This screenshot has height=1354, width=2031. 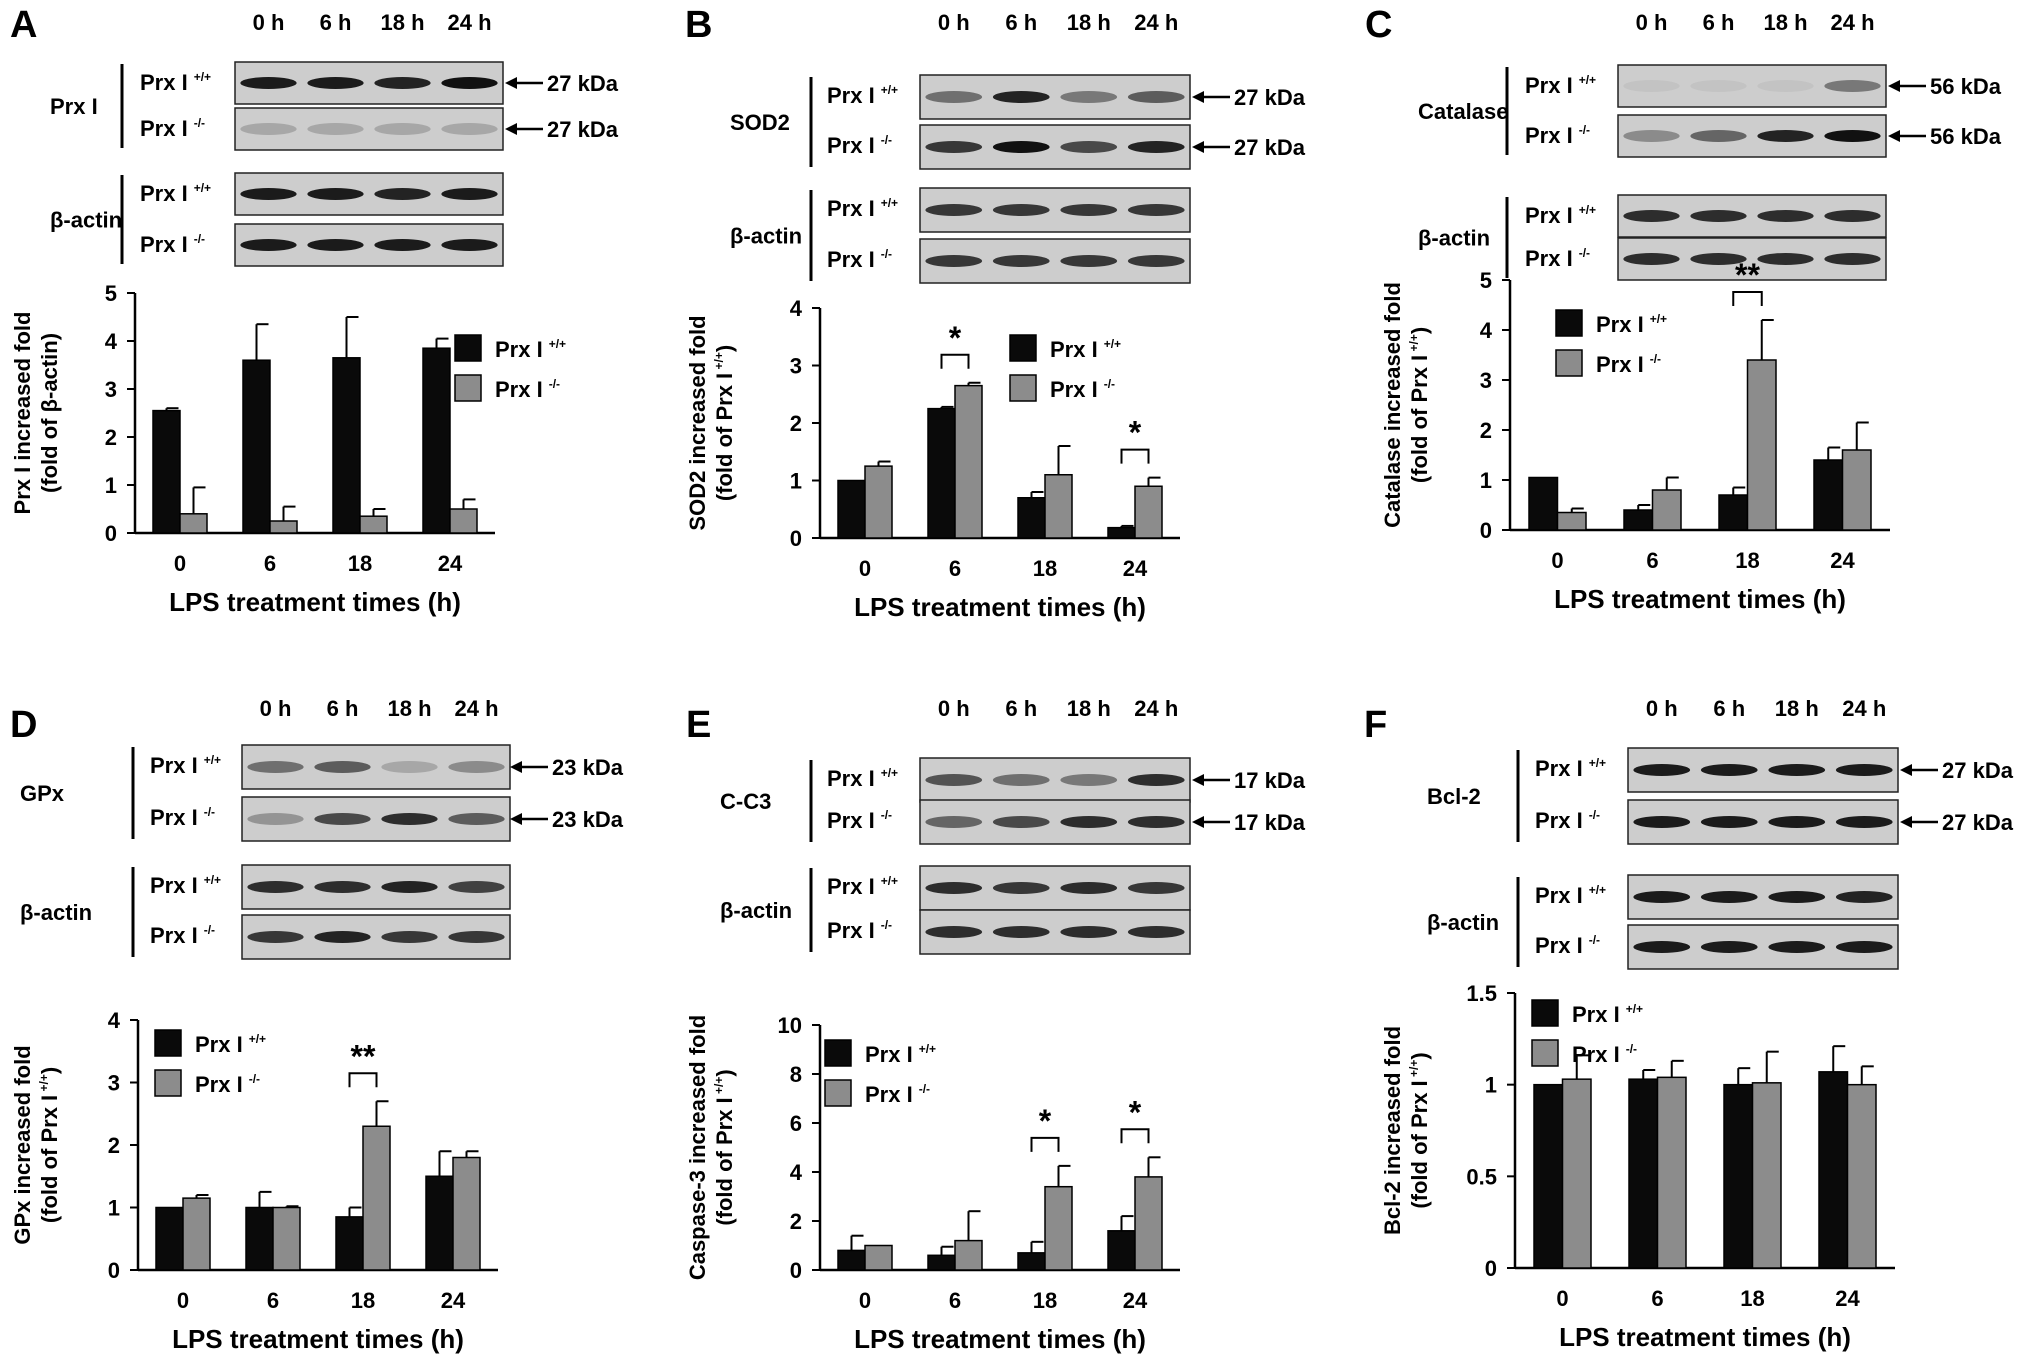 I want to click on legend-sup: -/-, so click(x=254, y=1079).